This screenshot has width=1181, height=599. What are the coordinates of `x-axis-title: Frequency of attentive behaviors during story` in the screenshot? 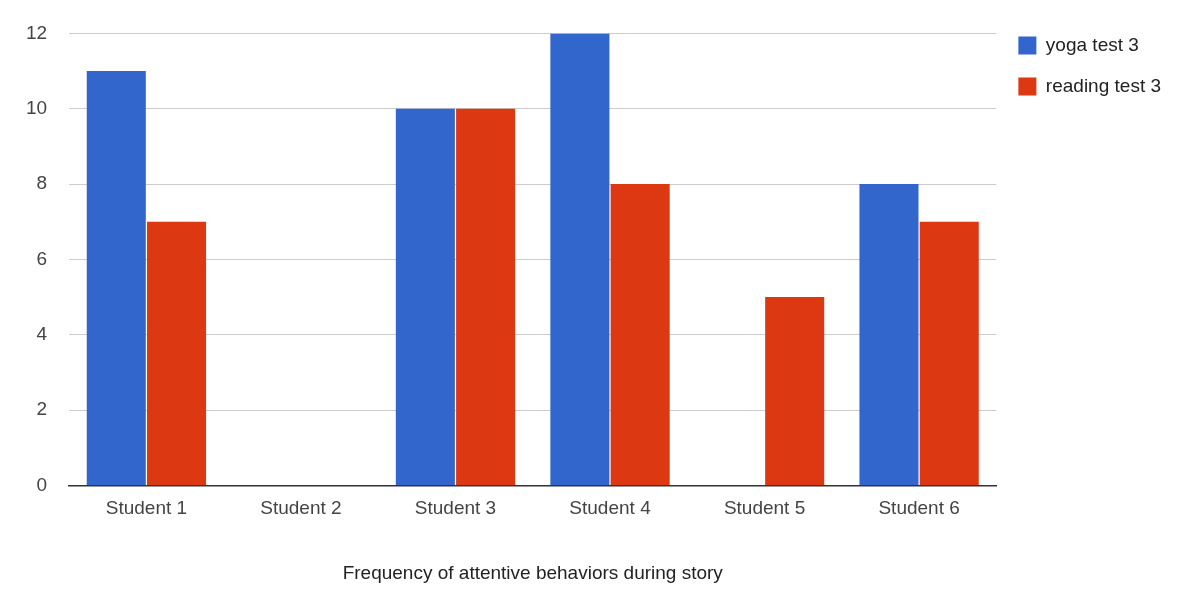 It's located at (533, 572).